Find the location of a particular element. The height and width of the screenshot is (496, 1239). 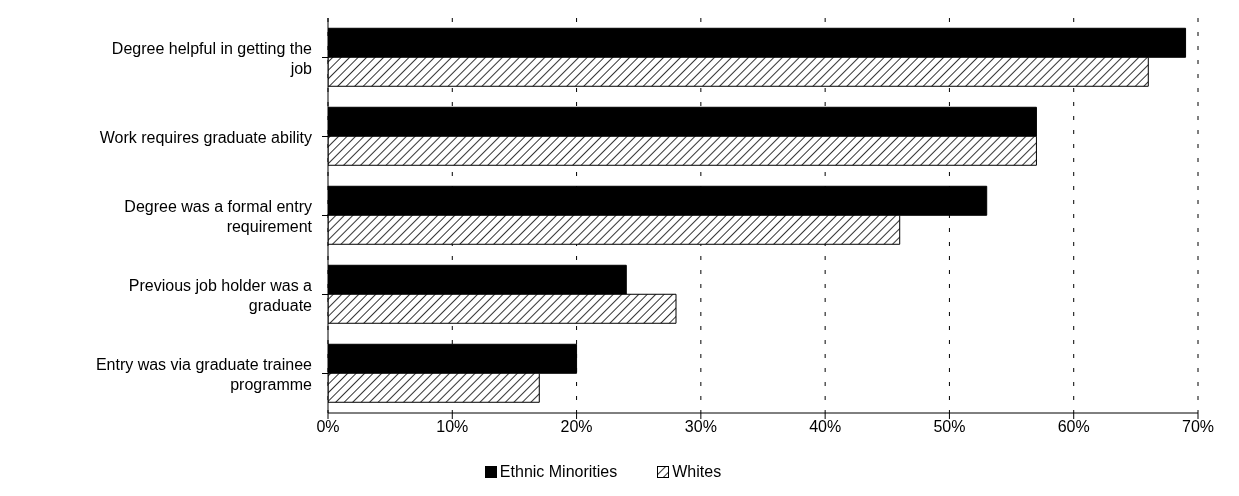

x-tick-label: 50% is located at coordinates (949, 427).